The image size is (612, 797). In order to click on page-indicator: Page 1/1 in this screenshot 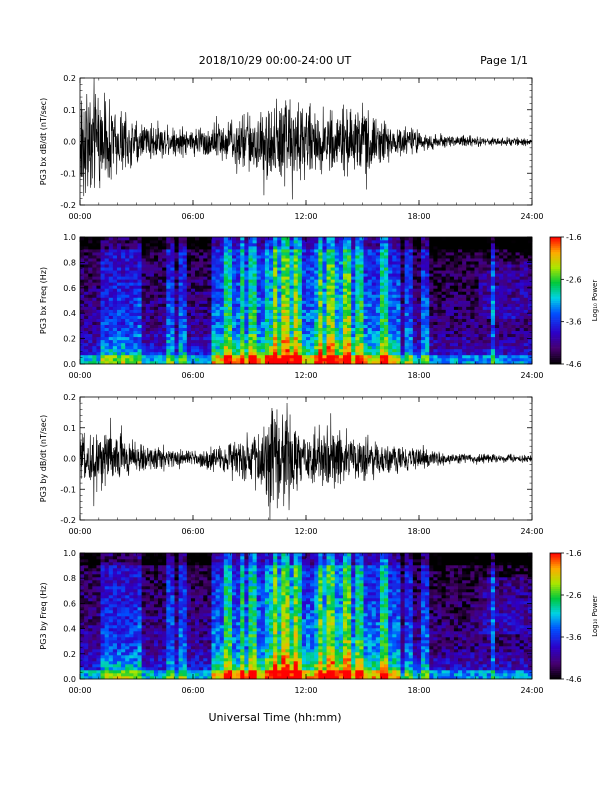, I will do `click(504, 60)`.